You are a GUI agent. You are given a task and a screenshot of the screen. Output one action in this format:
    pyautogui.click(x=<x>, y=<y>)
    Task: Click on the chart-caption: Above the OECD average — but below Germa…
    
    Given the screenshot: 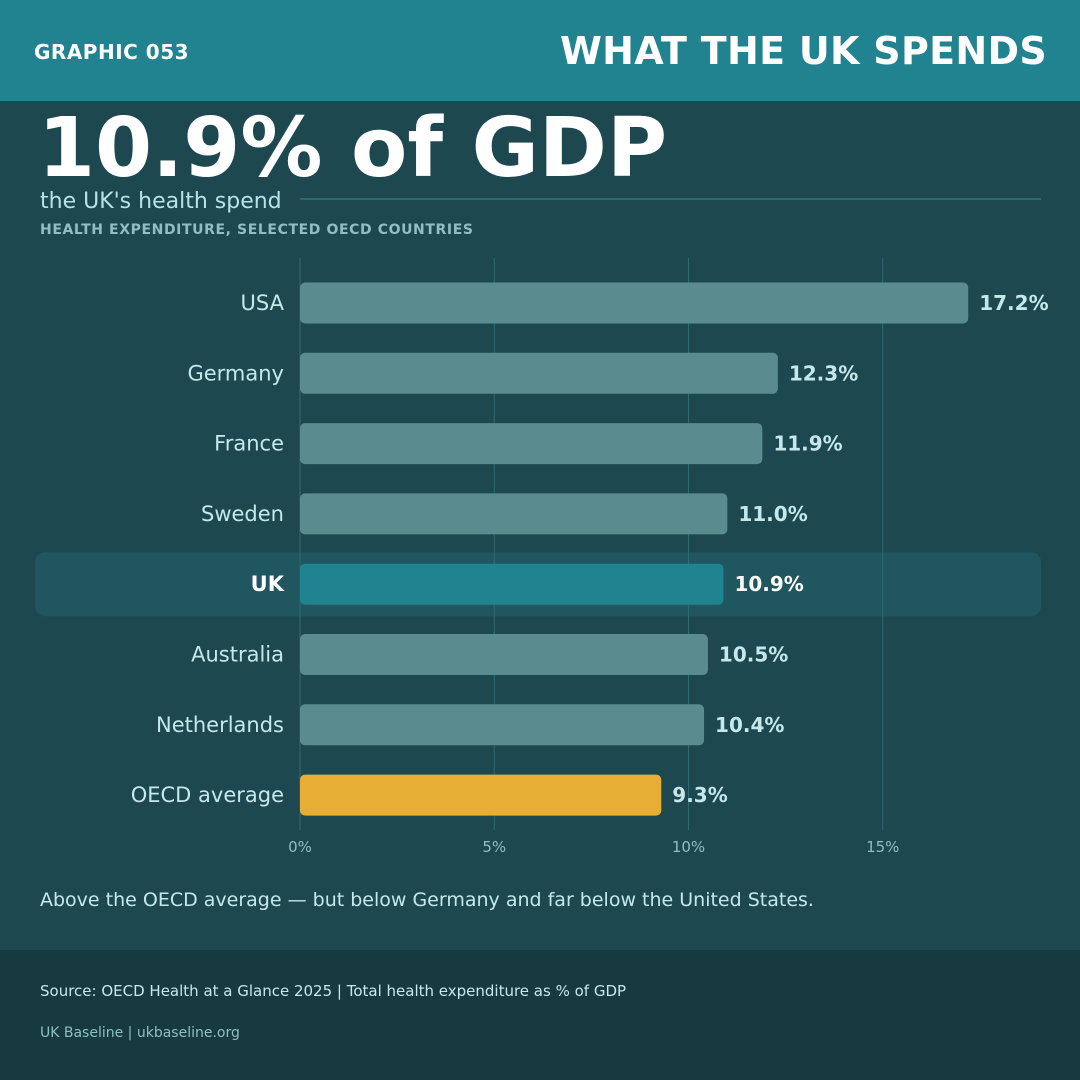 What is the action you would take?
    pyautogui.click(x=427, y=900)
    